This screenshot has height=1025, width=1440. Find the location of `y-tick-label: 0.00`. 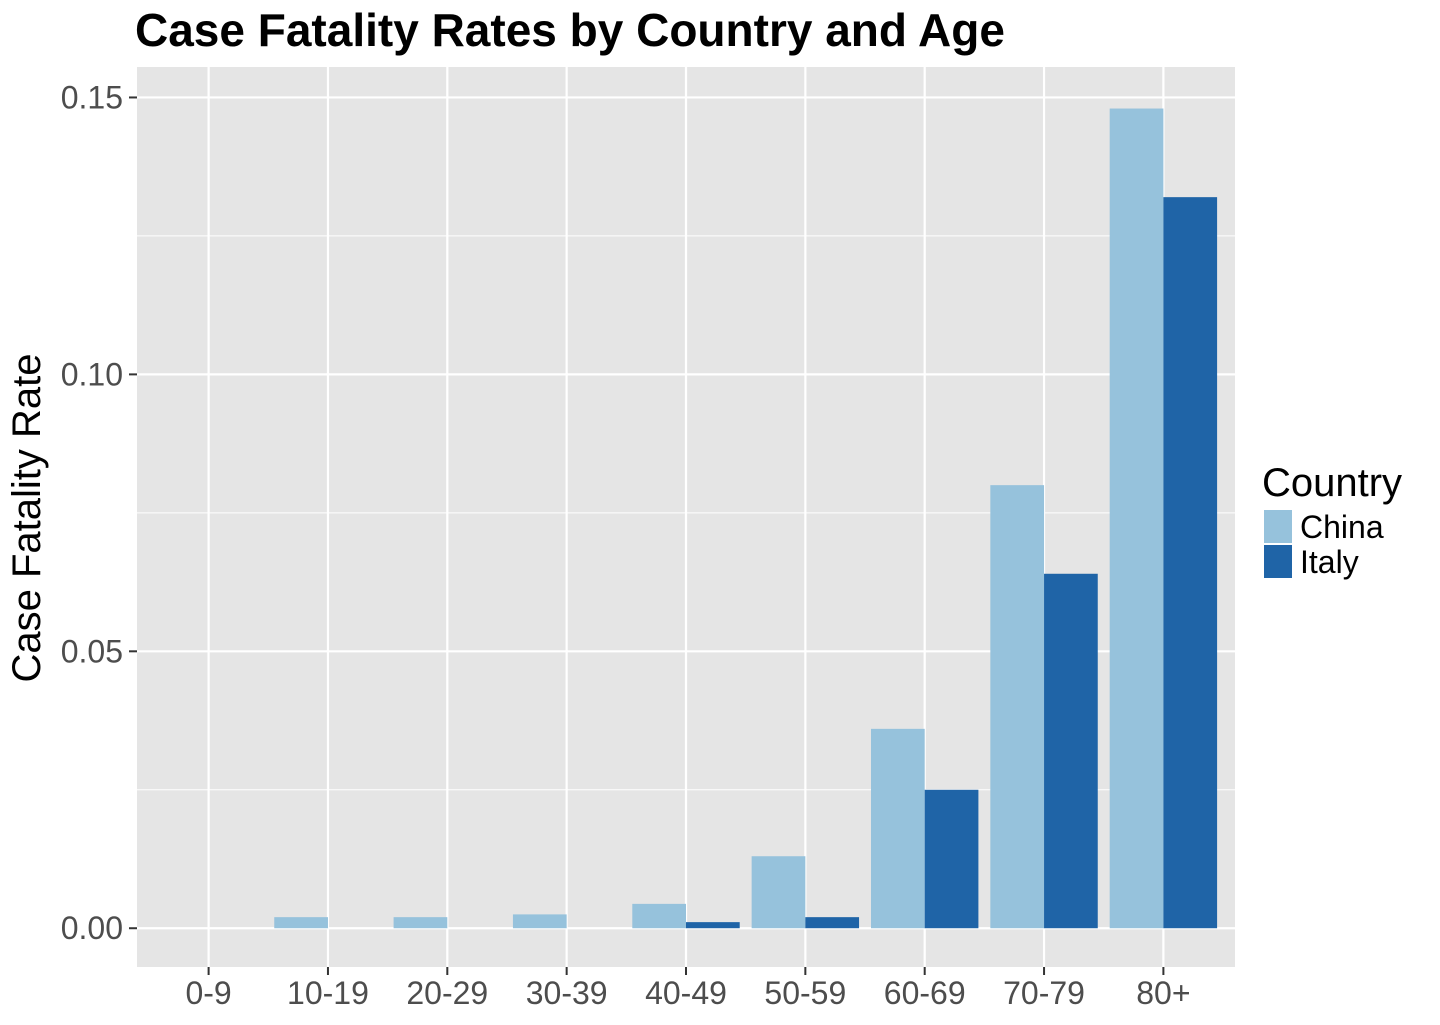

y-tick-label: 0.00 is located at coordinates (92, 928).